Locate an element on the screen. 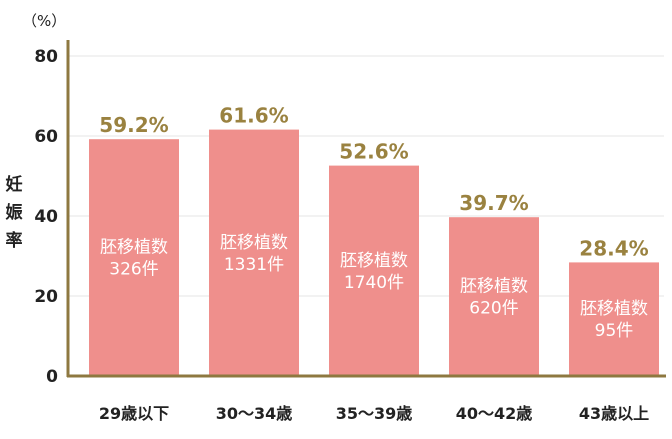  x-axis-categories: 29歳以下 30～34歳 35～39歳 40～42歳 43歳以上 is located at coordinates (374, 413).